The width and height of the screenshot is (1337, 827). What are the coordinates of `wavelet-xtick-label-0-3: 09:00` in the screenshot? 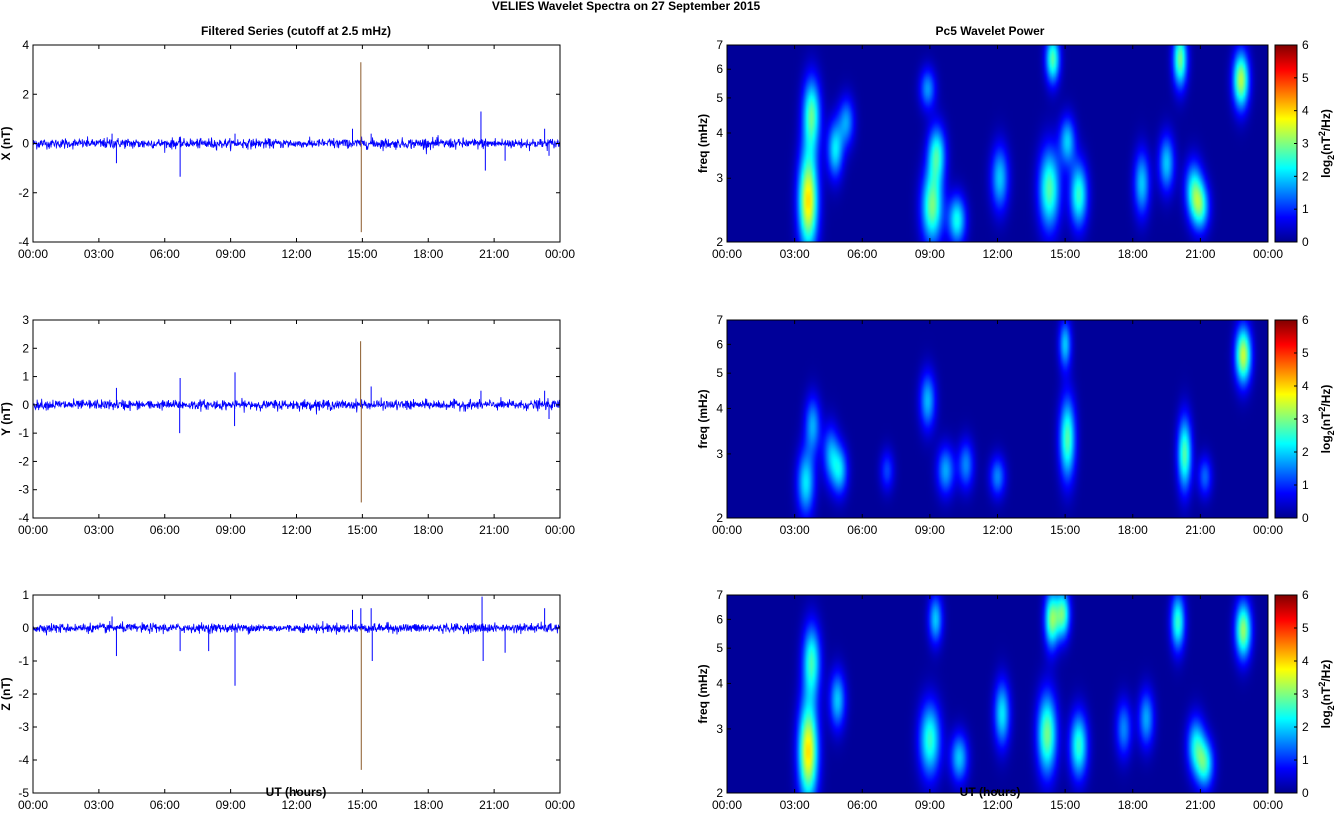 It's located at (930, 254).